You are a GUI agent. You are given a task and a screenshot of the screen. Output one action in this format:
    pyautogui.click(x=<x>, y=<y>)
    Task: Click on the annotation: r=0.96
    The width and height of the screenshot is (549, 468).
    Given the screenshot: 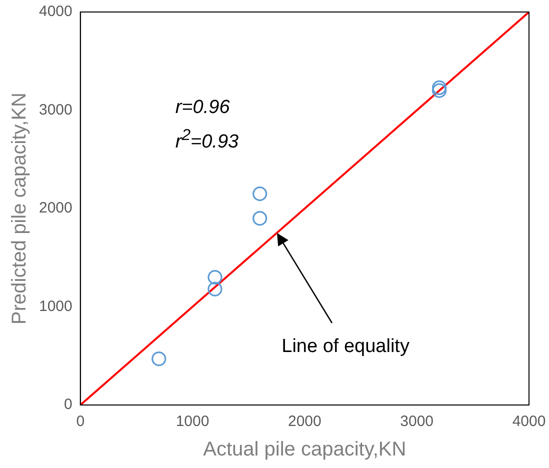 What is the action you would take?
    pyautogui.click(x=202, y=108)
    